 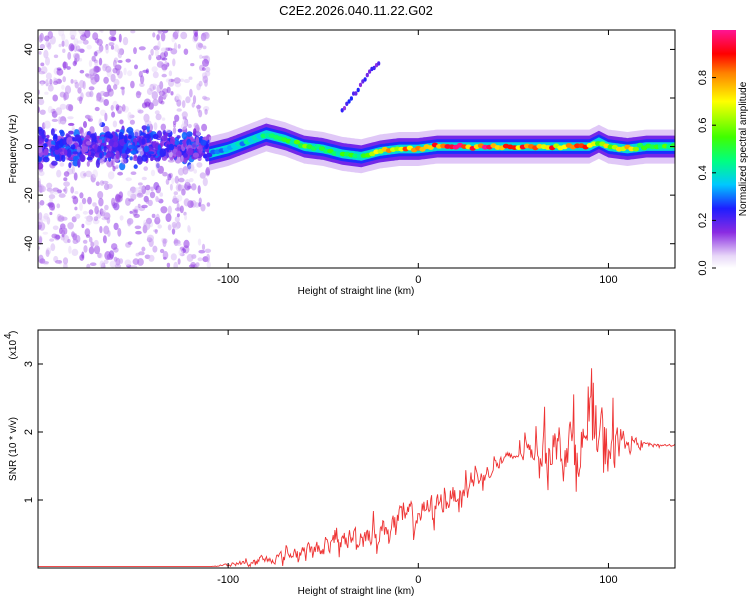 What do you see at coordinates (13, 449) in the screenshot?
I see `snr-y-label: SNR (10 * v/v)` at bounding box center [13, 449].